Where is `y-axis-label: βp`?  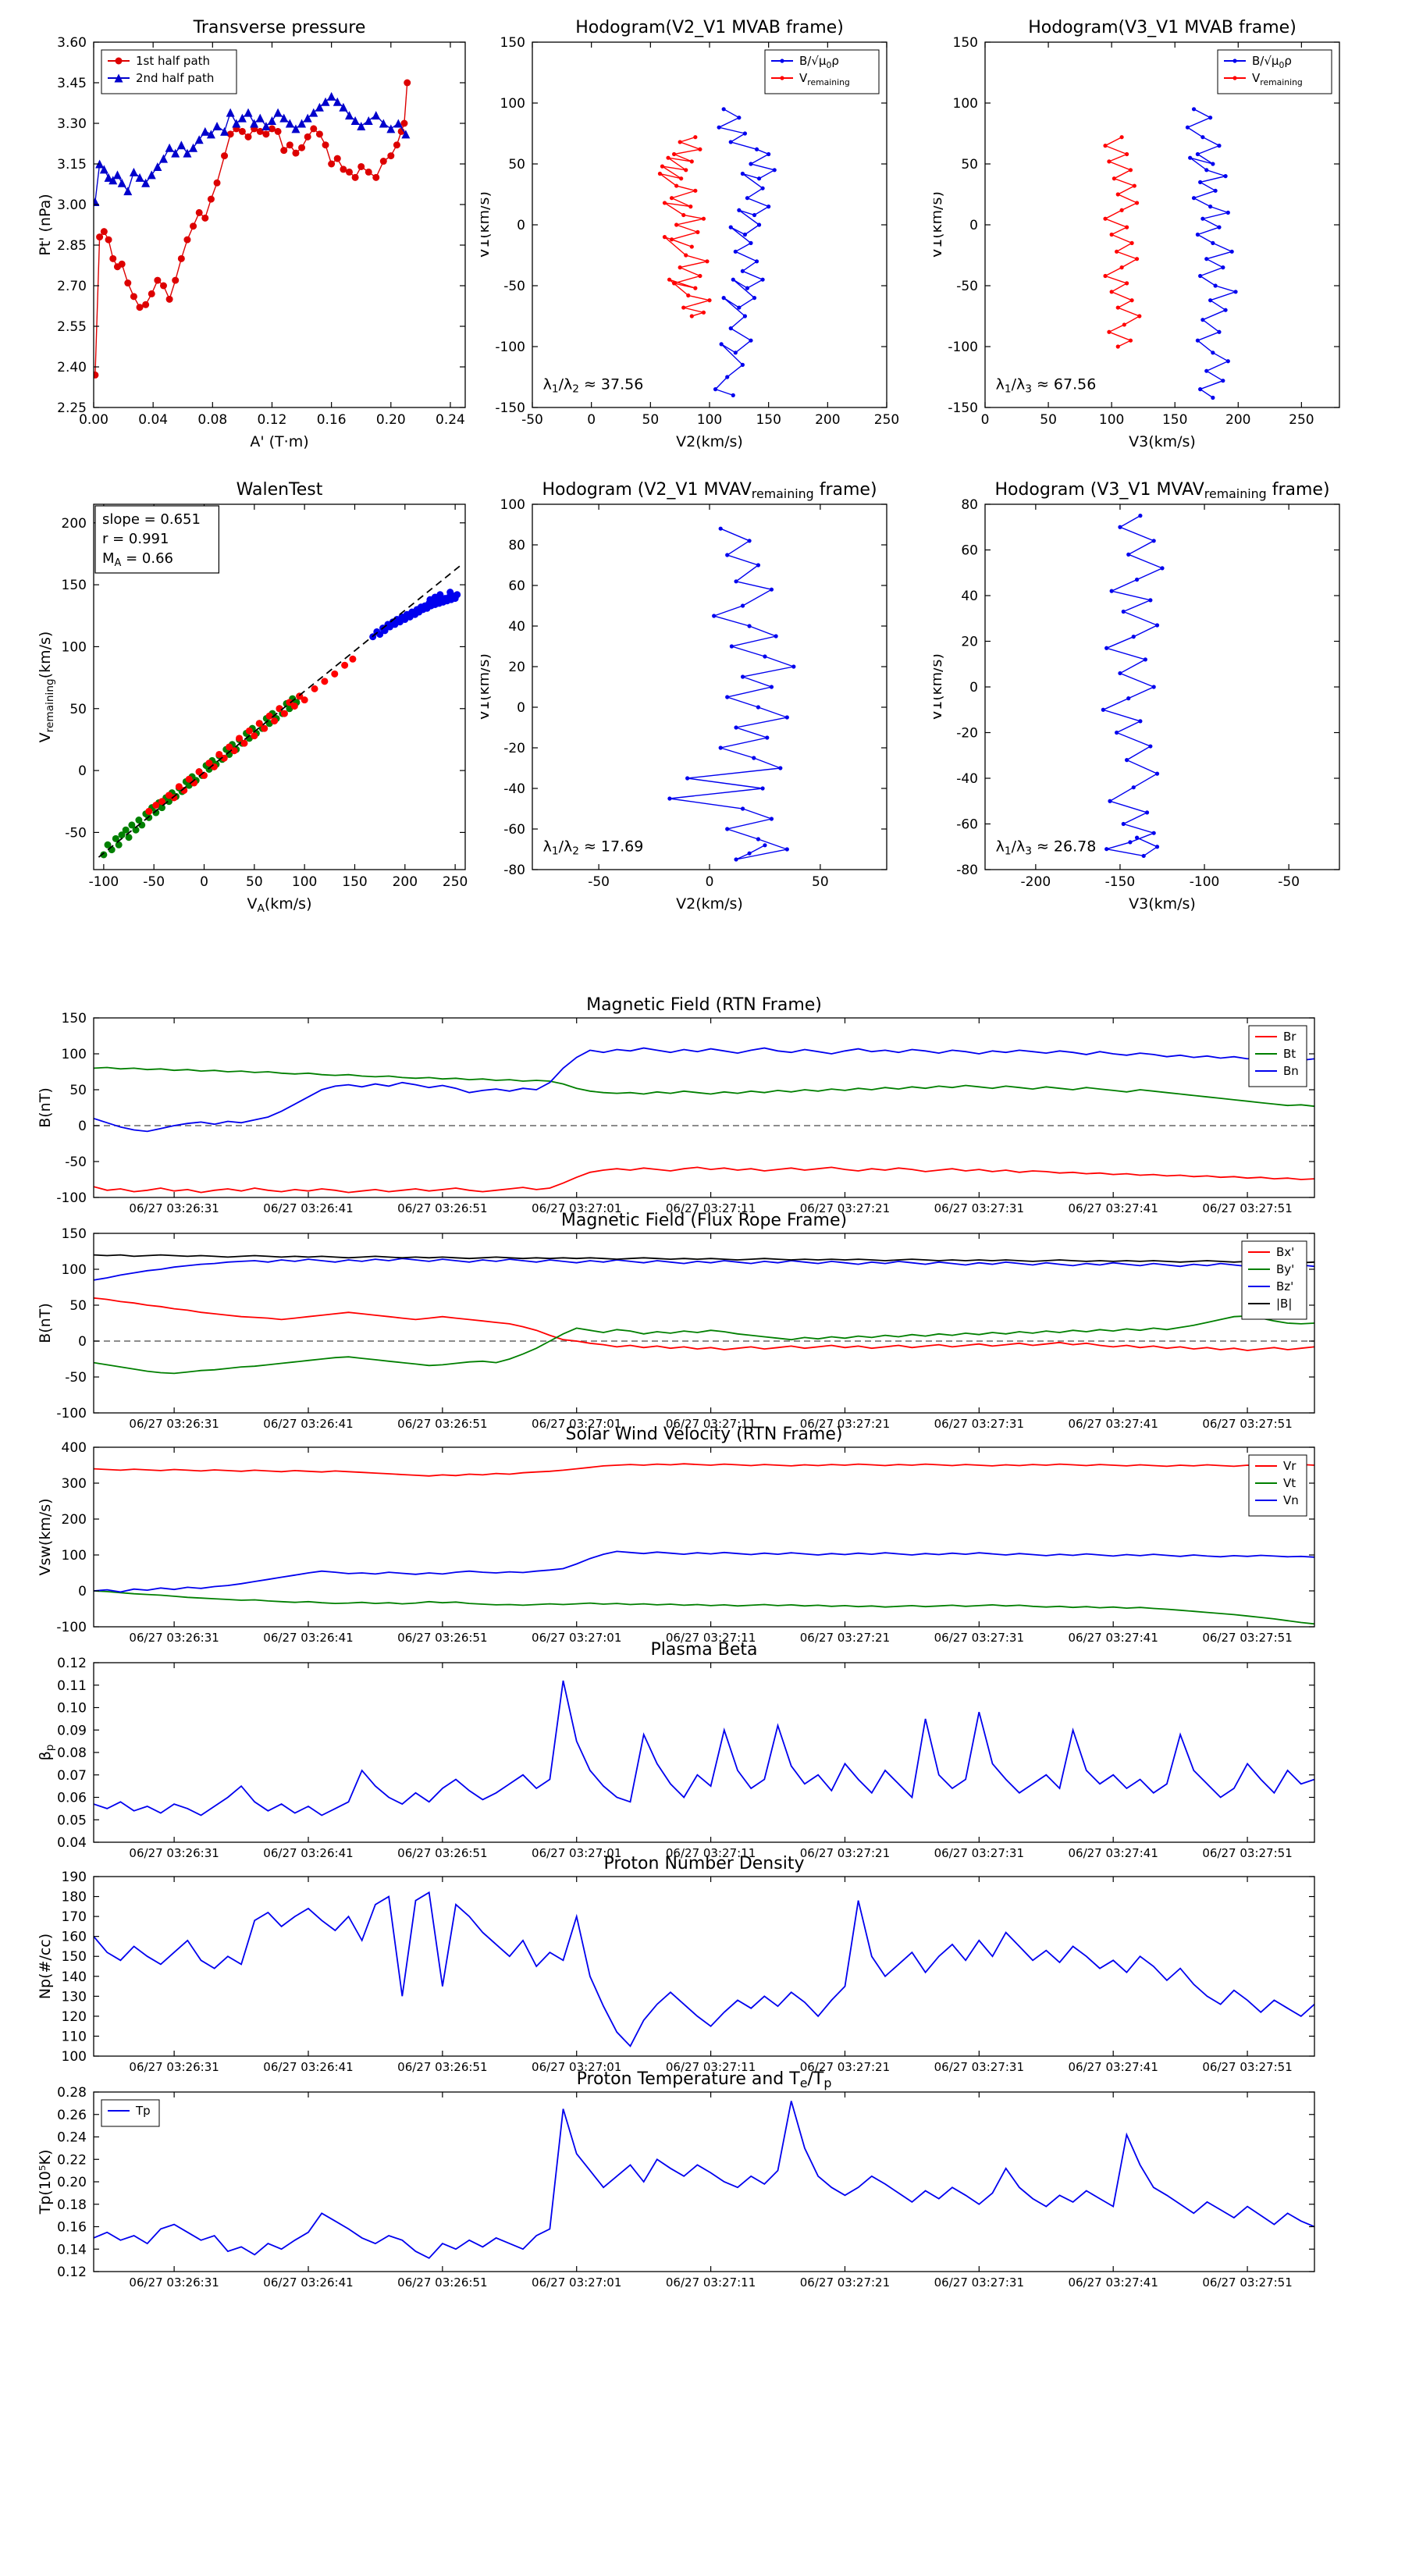
y-axis-label: βp is located at coordinates (47, 1753).